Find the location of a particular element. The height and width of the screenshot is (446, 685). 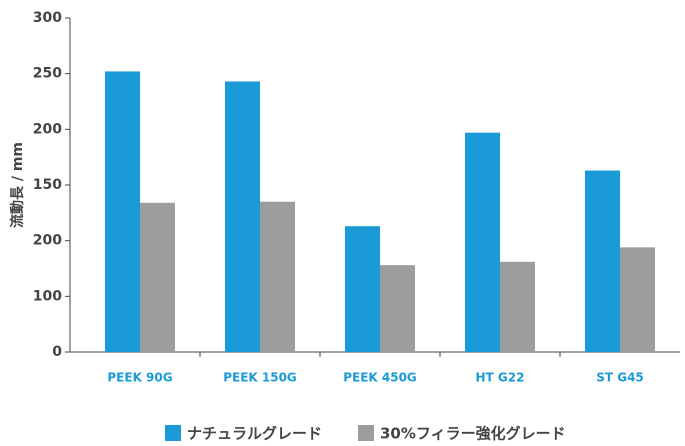

y-tick-label: 300 is located at coordinates (47, 18).